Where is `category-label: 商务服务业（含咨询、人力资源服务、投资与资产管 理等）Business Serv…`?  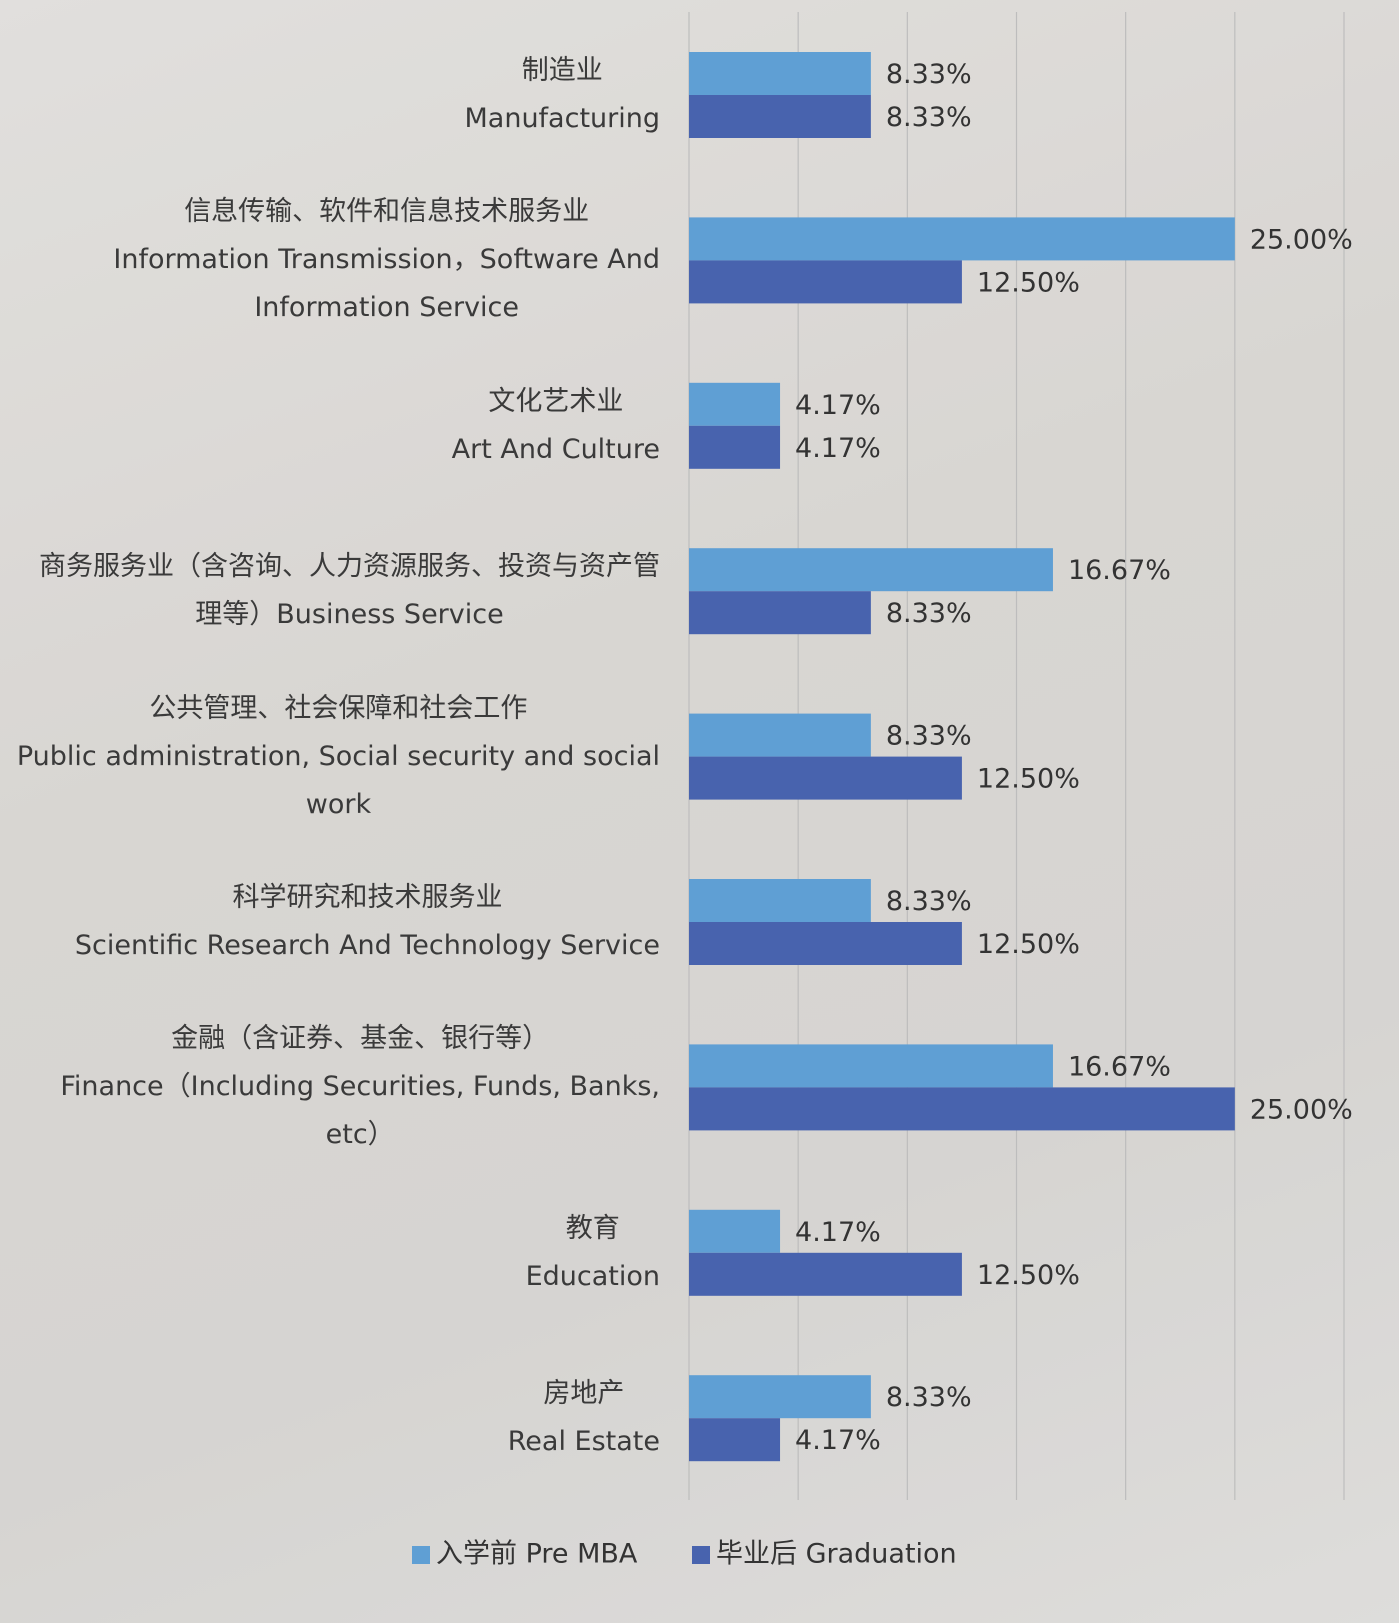
category-label: 商务服务业（含咨询、人力资源服务、投资与资产管 理等）Business Serv… is located at coordinates (349, 591).